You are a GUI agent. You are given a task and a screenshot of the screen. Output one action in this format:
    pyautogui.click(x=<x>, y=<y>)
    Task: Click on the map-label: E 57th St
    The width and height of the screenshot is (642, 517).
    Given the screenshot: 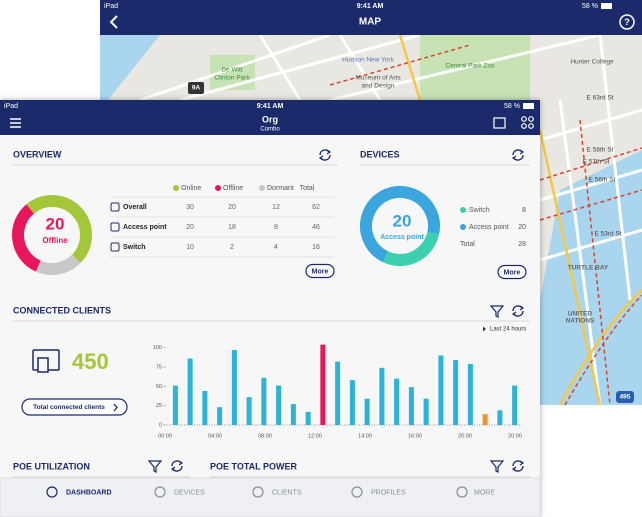 What is the action you would take?
    pyautogui.click(x=596, y=162)
    